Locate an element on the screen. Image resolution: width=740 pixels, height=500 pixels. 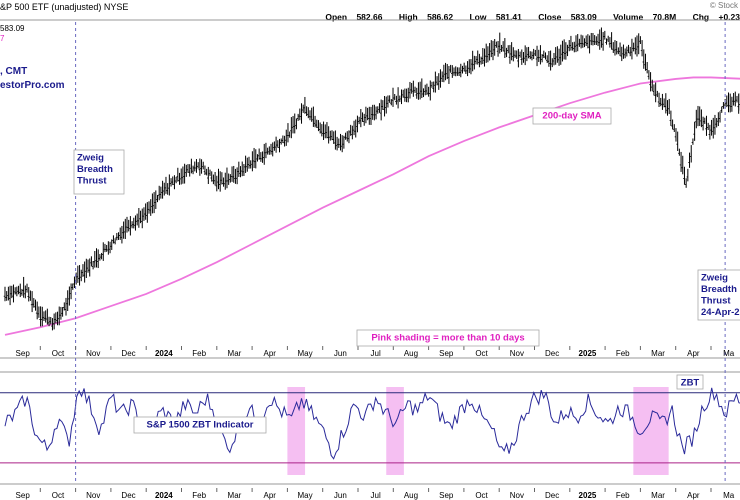
sma-label-box is located at coordinates (572, 116).